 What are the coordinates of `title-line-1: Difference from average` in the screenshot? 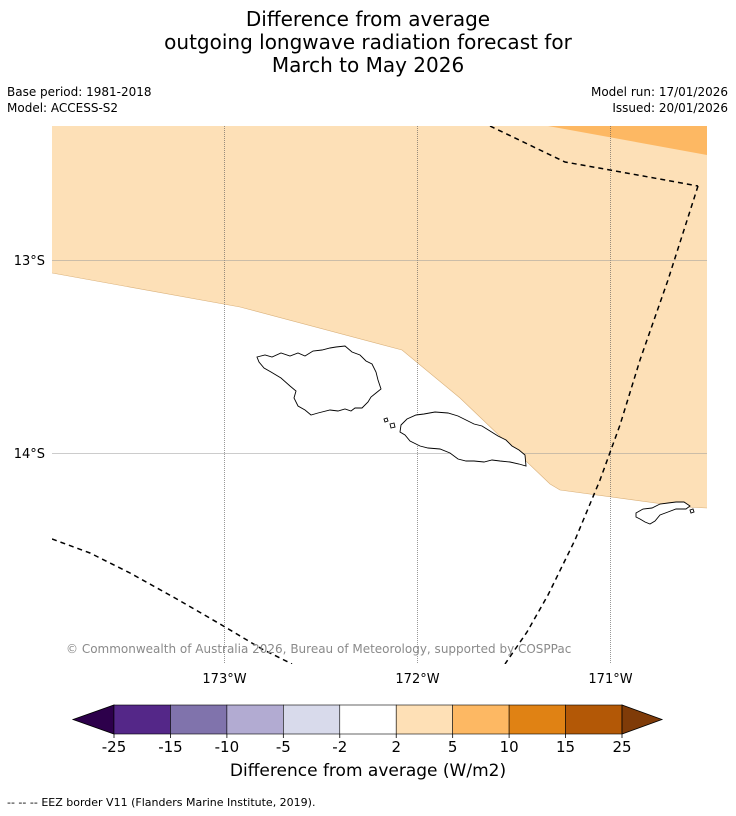 It's located at (368, 19).